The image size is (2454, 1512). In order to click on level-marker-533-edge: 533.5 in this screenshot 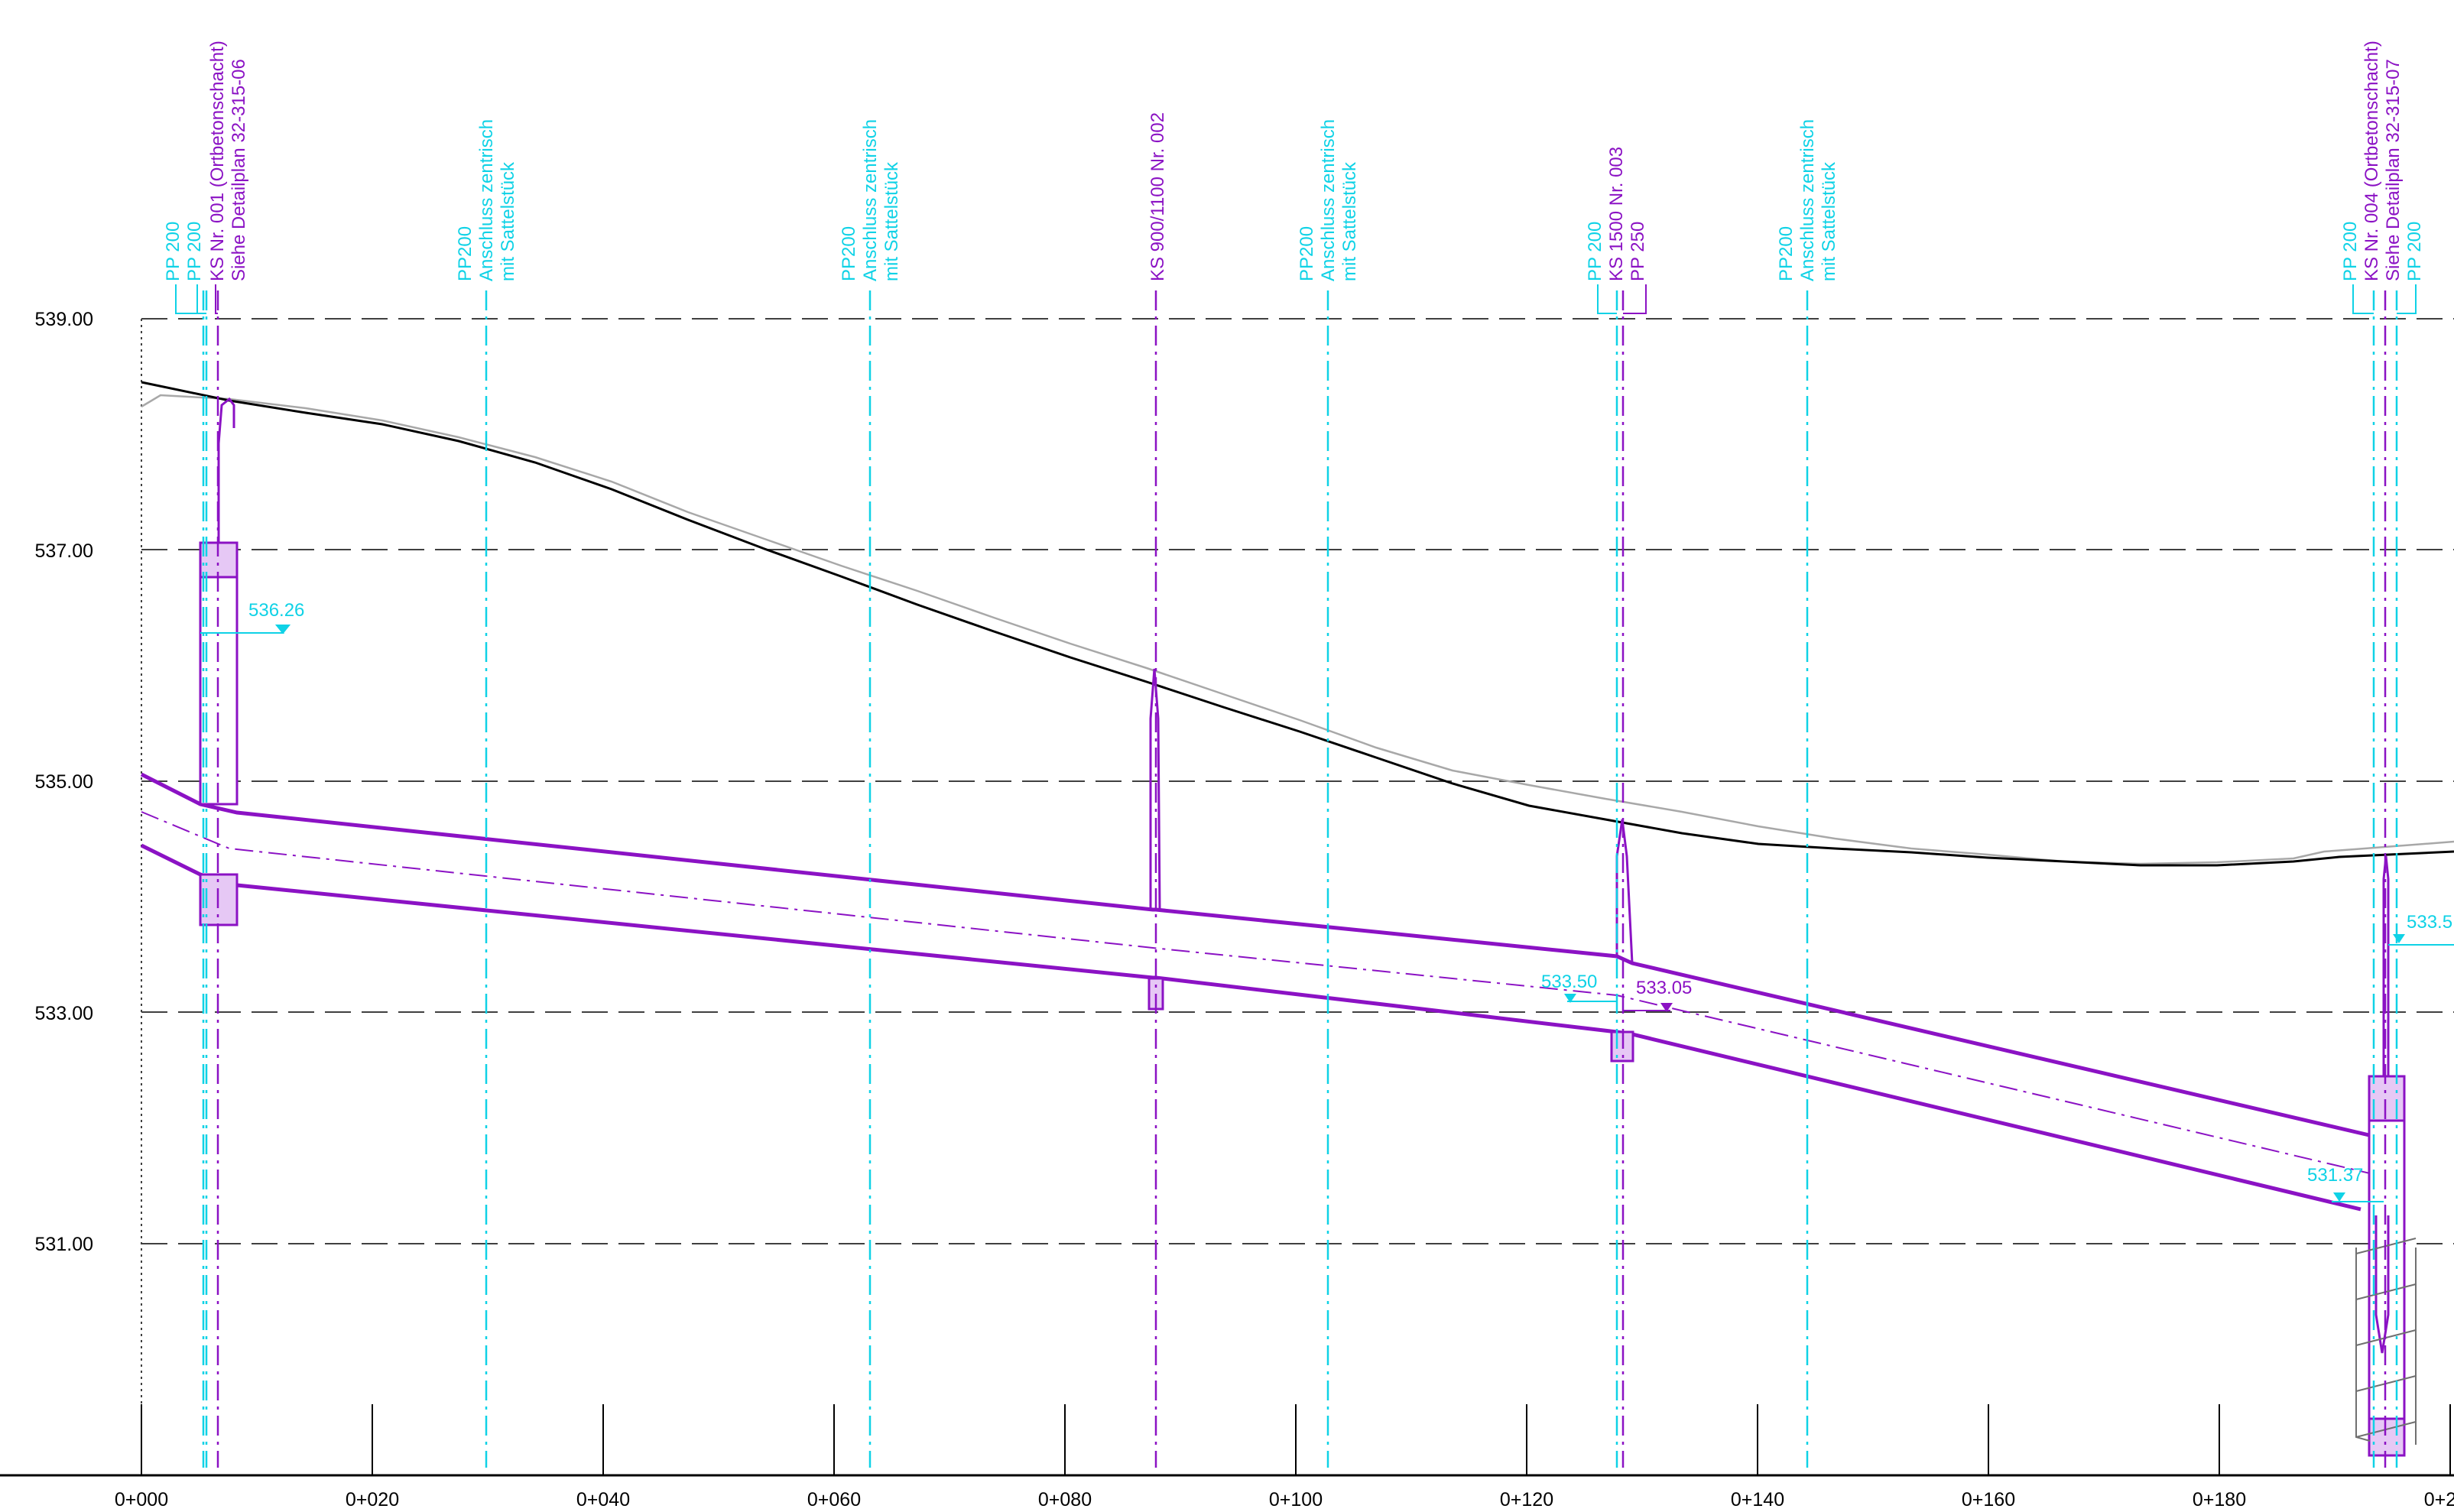, I will do `click(2421, 929)`.